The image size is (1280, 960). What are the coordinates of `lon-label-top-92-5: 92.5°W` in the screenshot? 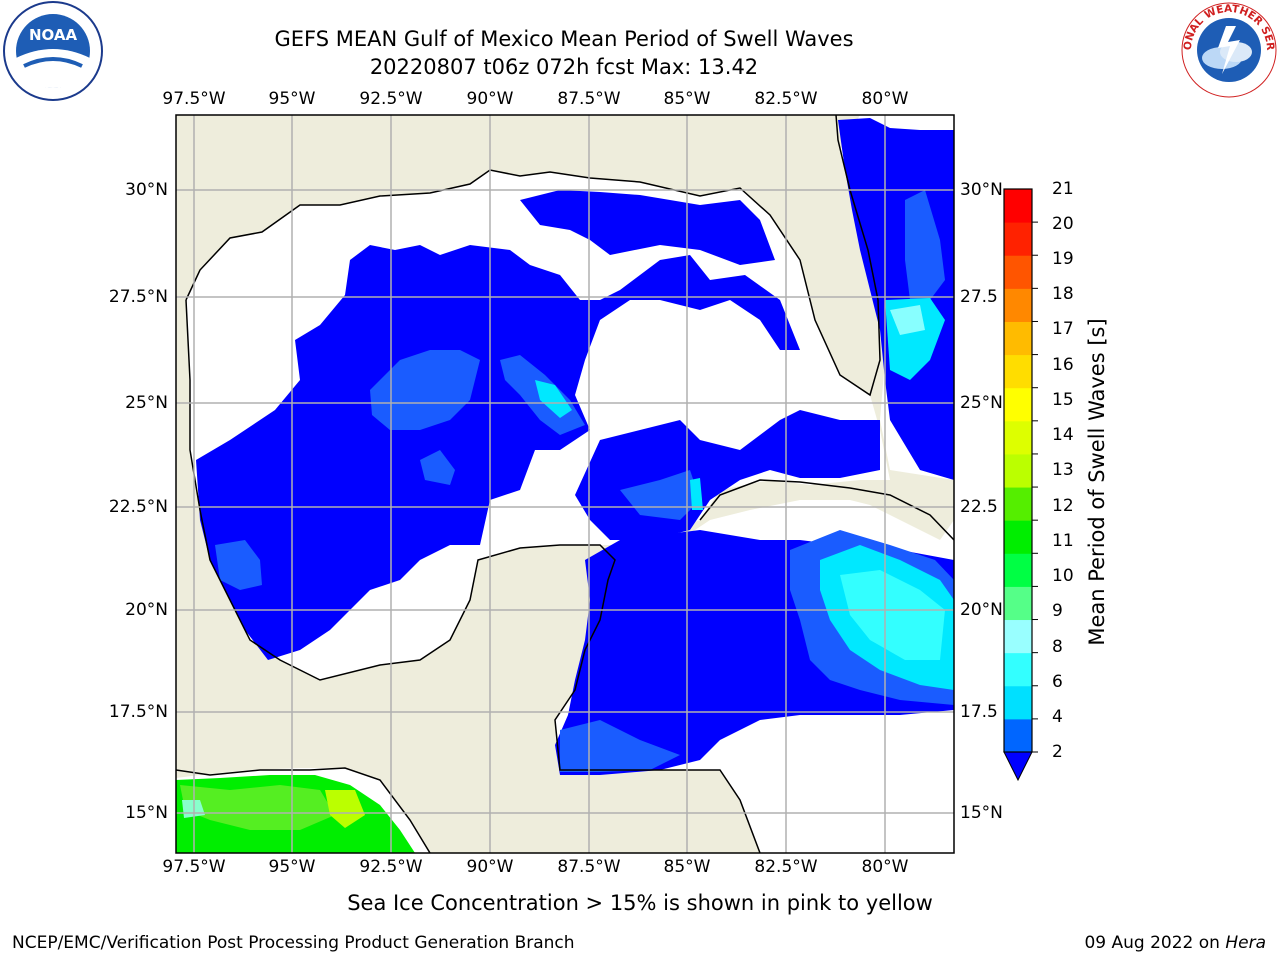 It's located at (391, 99).